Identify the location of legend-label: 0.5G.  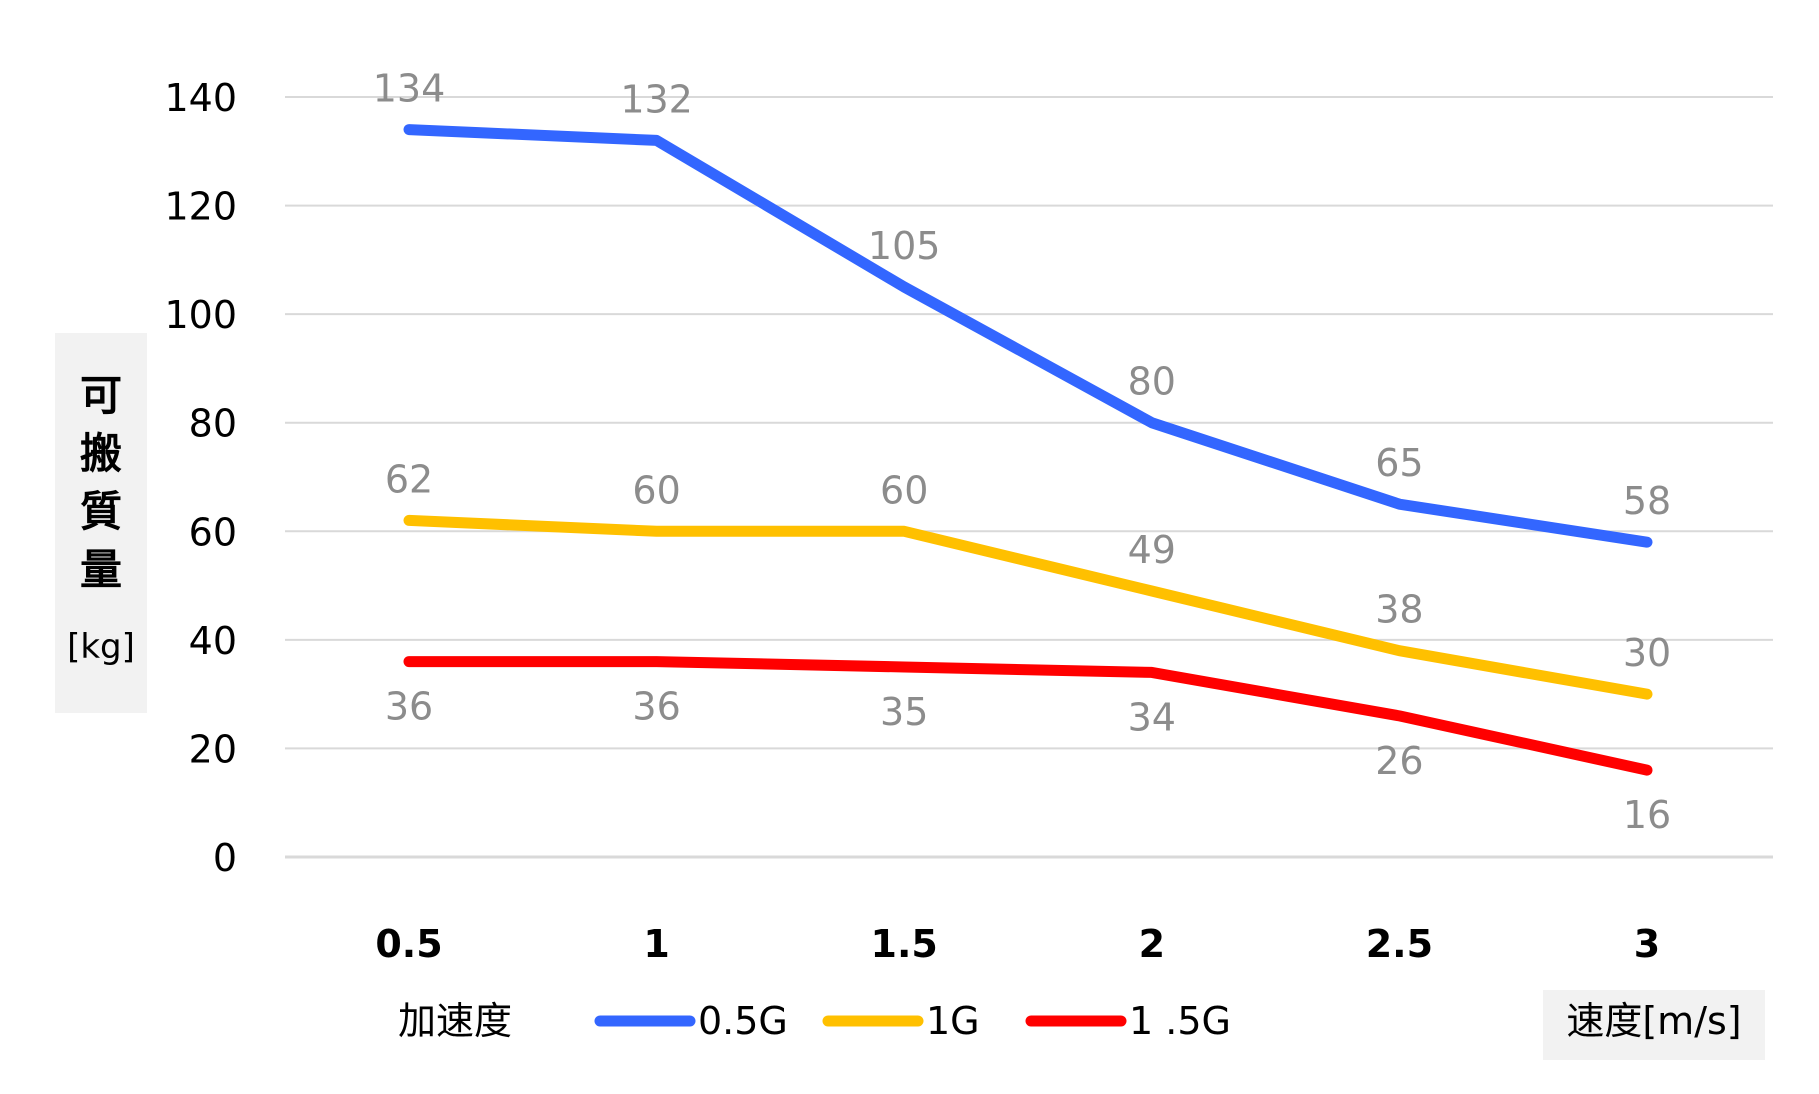
(743, 1021).